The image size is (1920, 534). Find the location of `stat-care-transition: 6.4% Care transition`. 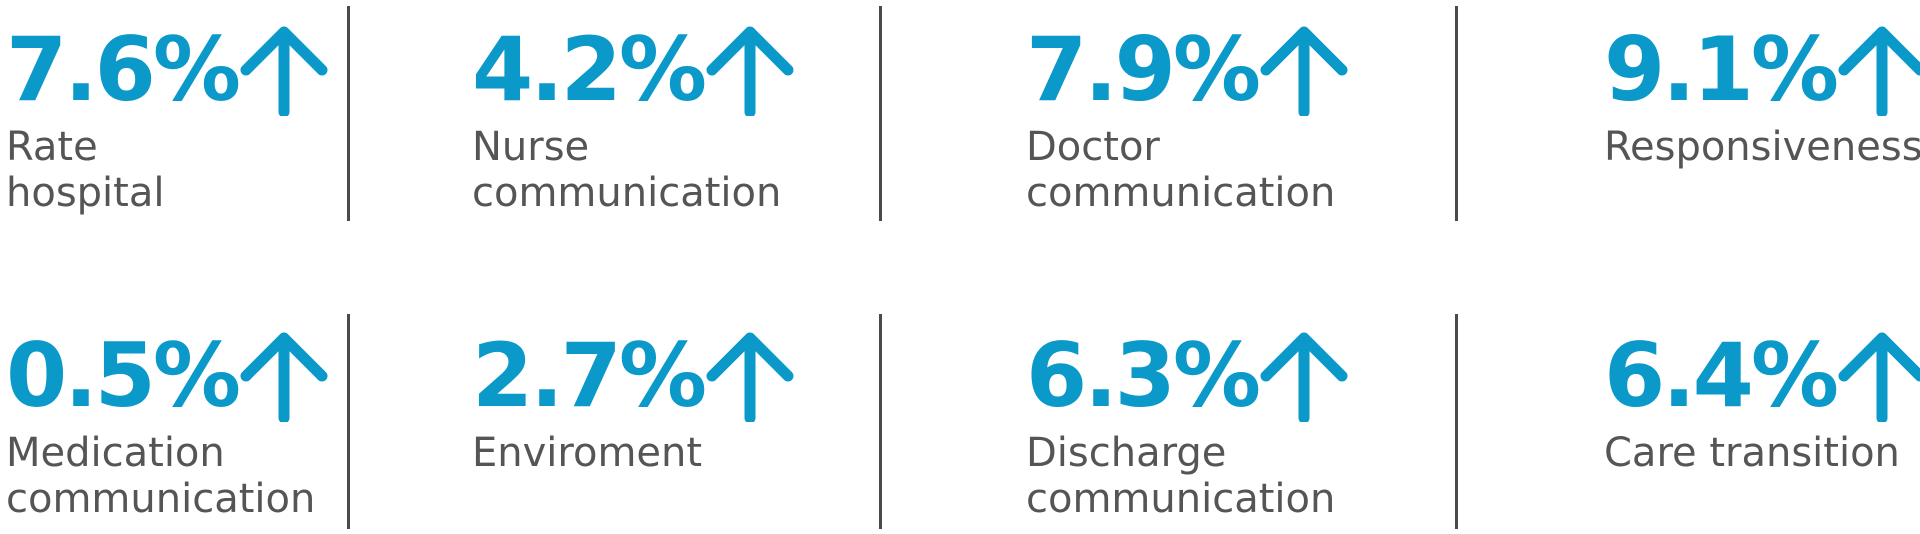

stat-care-transition: 6.4% Care transition is located at coordinates (1762, 401).